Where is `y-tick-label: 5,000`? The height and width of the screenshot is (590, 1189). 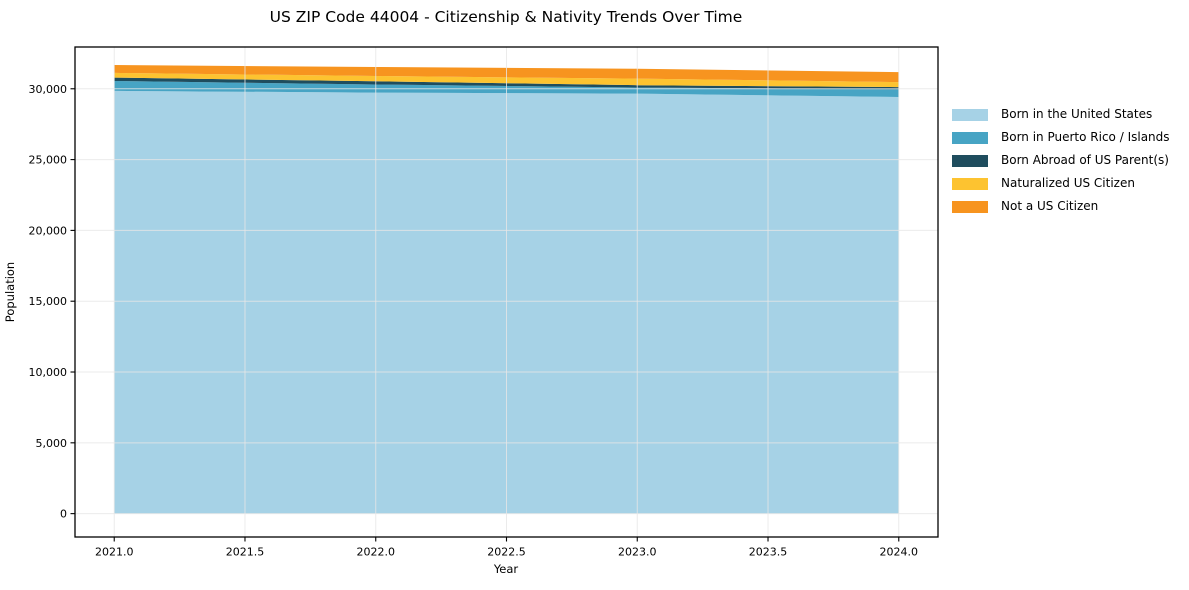 y-tick-label: 5,000 is located at coordinates (52, 443).